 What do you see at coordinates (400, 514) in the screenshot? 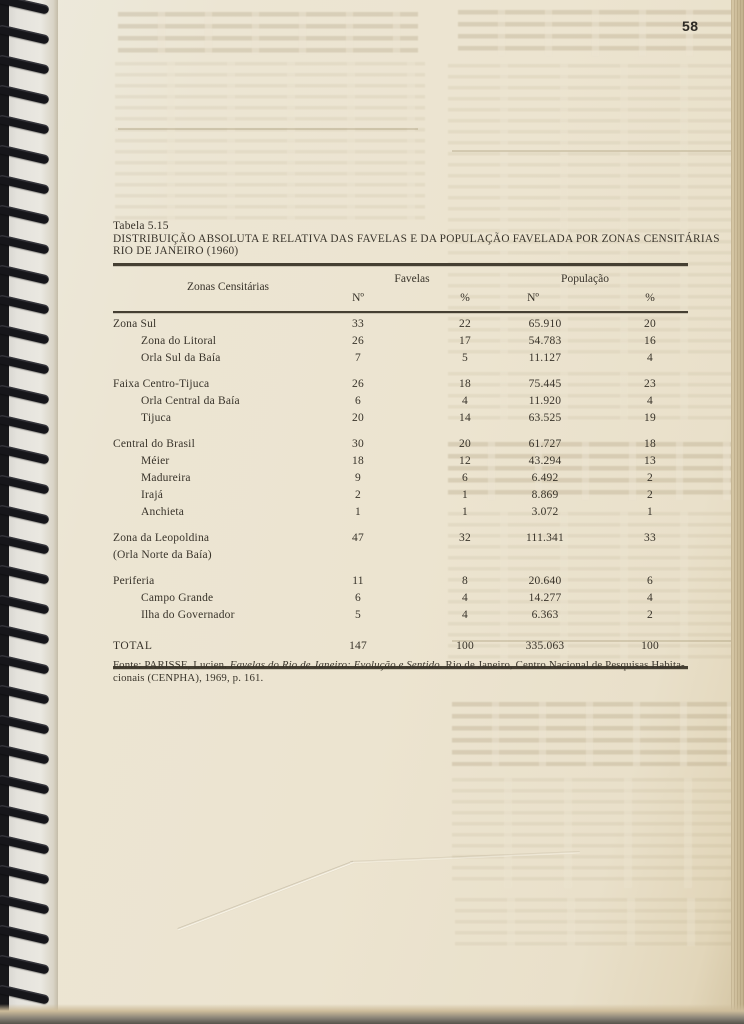
I see `table-row: Anchieta 1 1 3.072 1` at bounding box center [400, 514].